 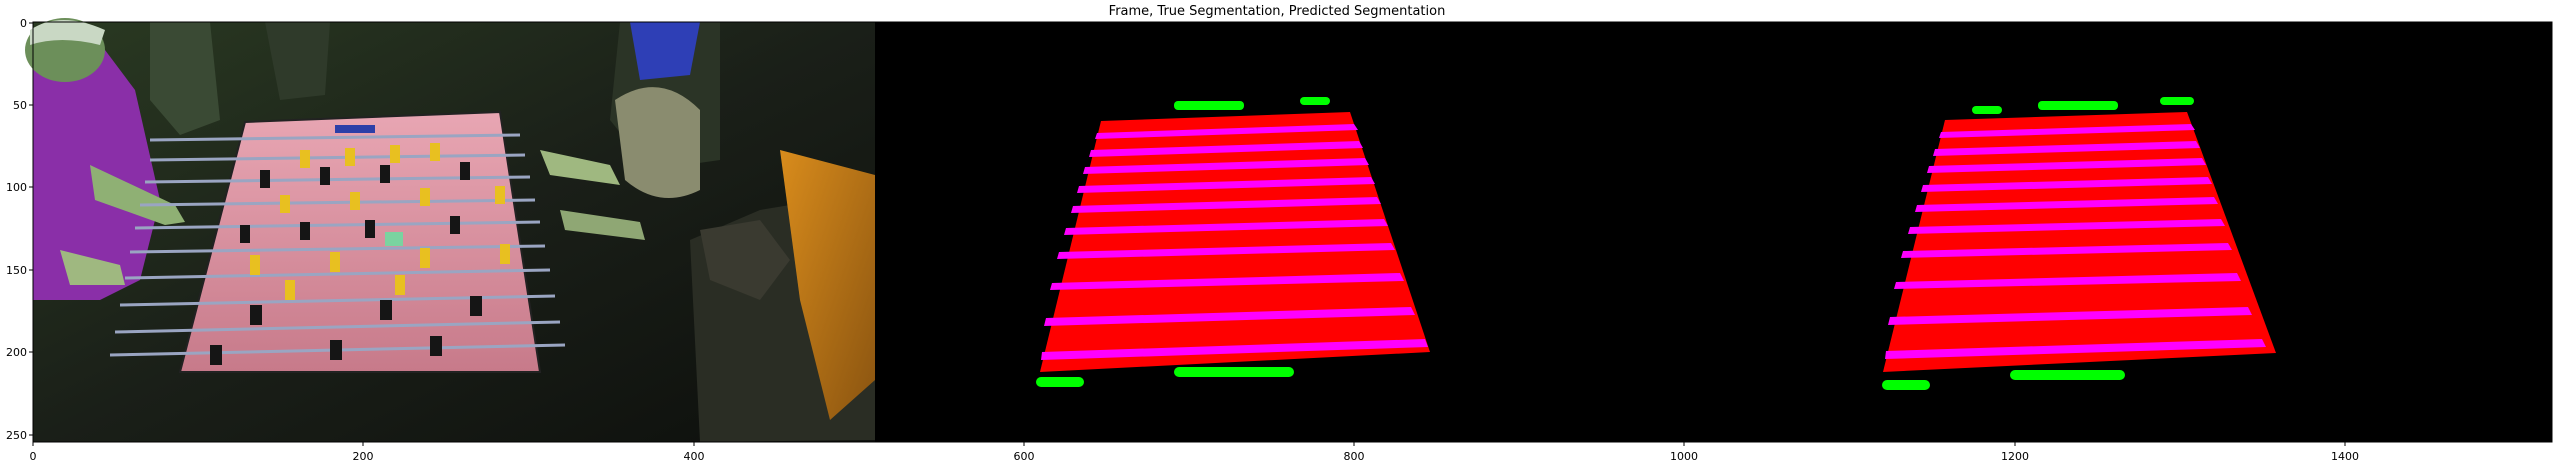 I want to click on goal-masks-true, so click(x=1183, y=242).